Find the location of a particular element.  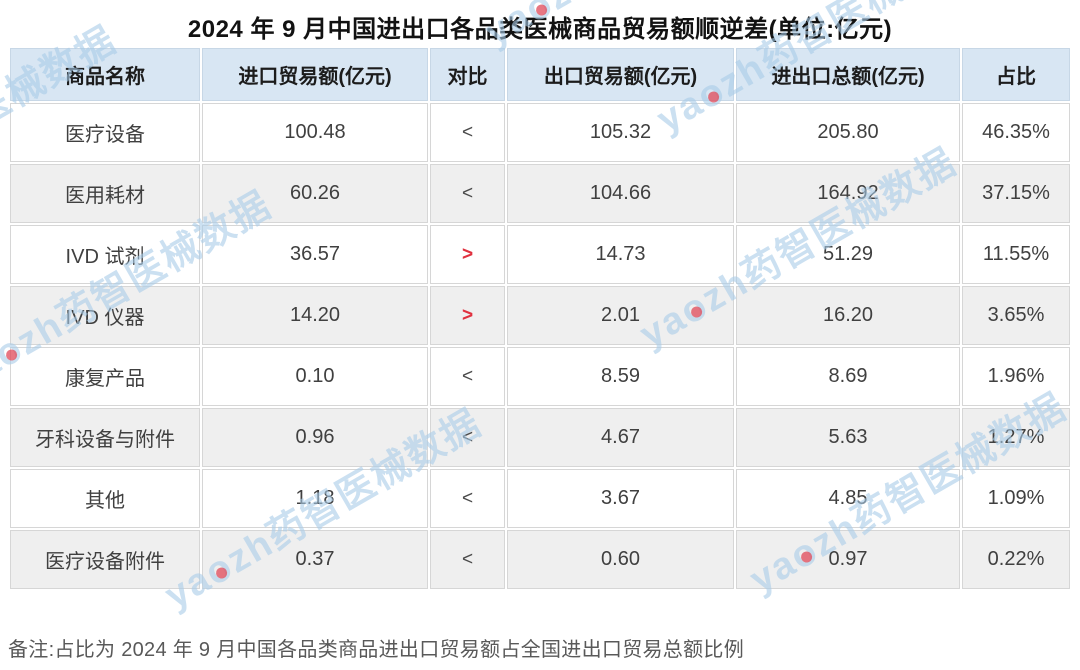

import-value-cell: 0.10 is located at coordinates (315, 376).